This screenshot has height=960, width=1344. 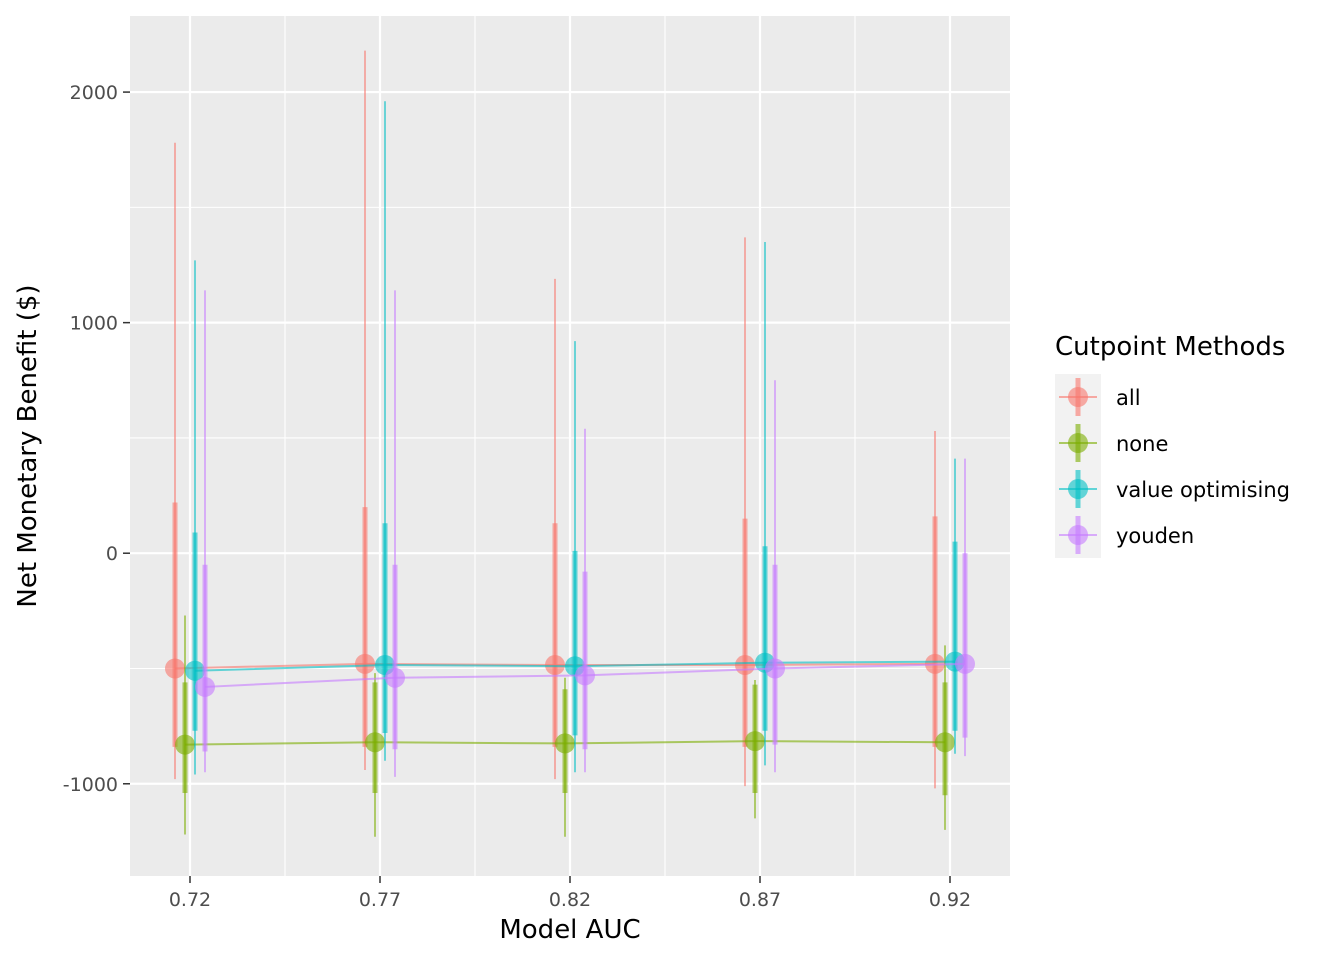 I want to click on y-tick-label: 2000, so click(x=94, y=93).